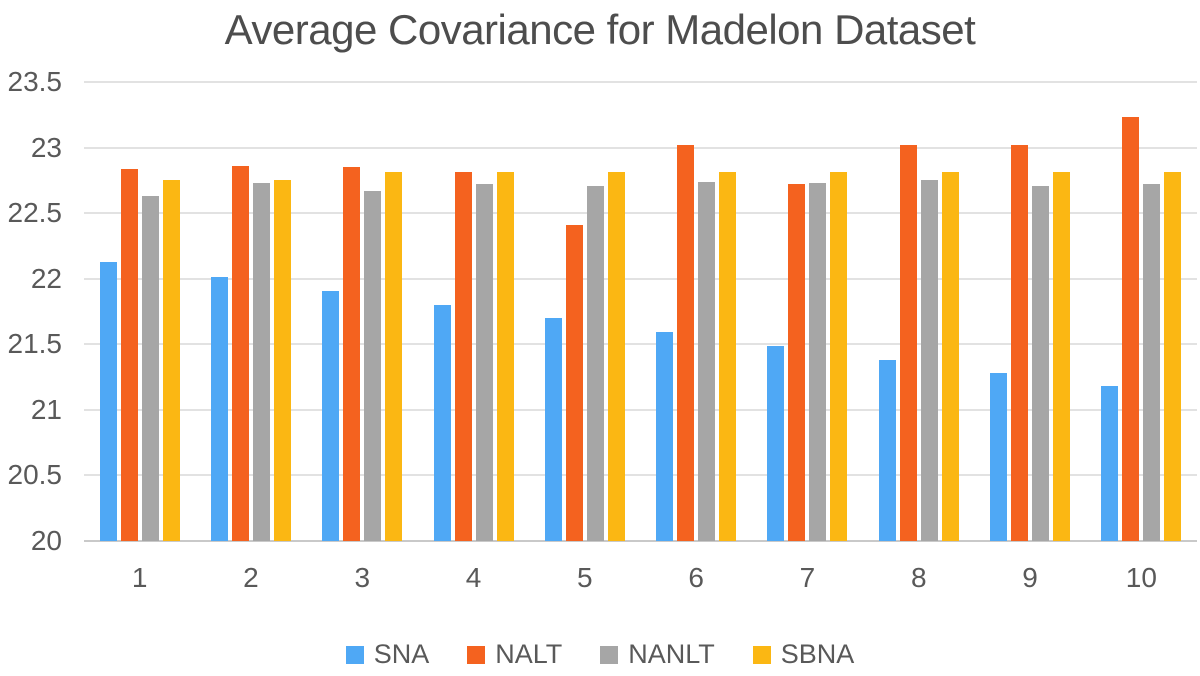  What do you see at coordinates (139, 577) in the screenshot?
I see `x-tick-label: 1` at bounding box center [139, 577].